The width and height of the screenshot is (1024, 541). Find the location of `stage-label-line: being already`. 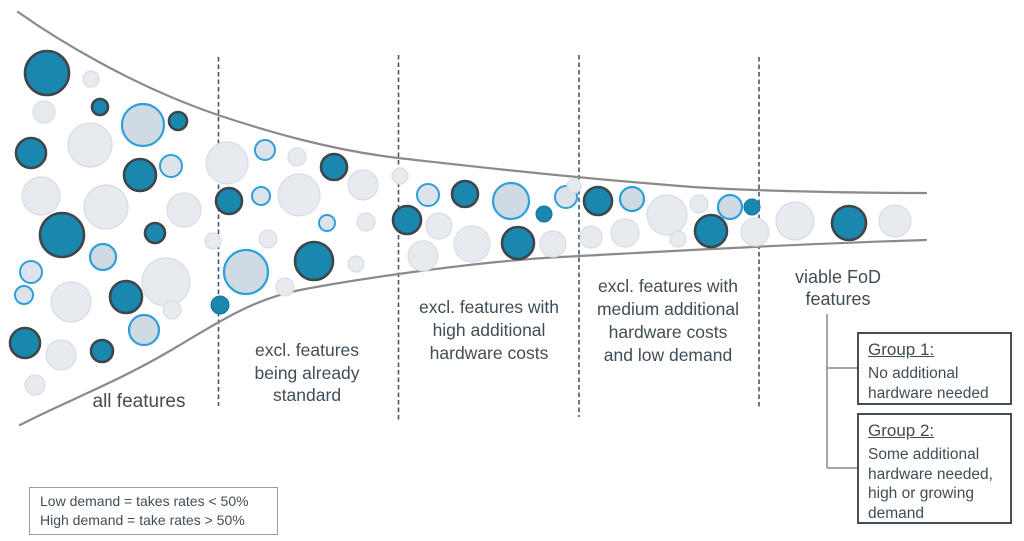

stage-label-line: being already is located at coordinates (307, 372).